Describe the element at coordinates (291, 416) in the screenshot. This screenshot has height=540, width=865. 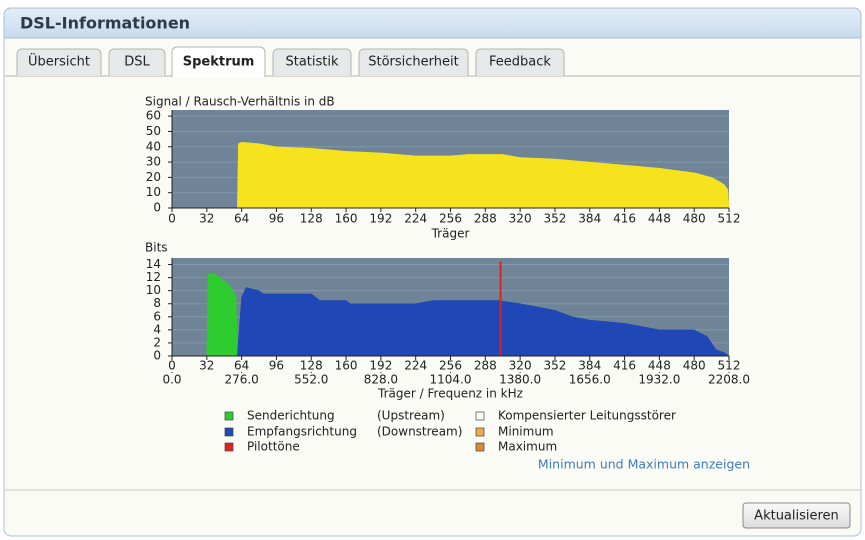
I see `legend-label: Senderichtung` at that location.